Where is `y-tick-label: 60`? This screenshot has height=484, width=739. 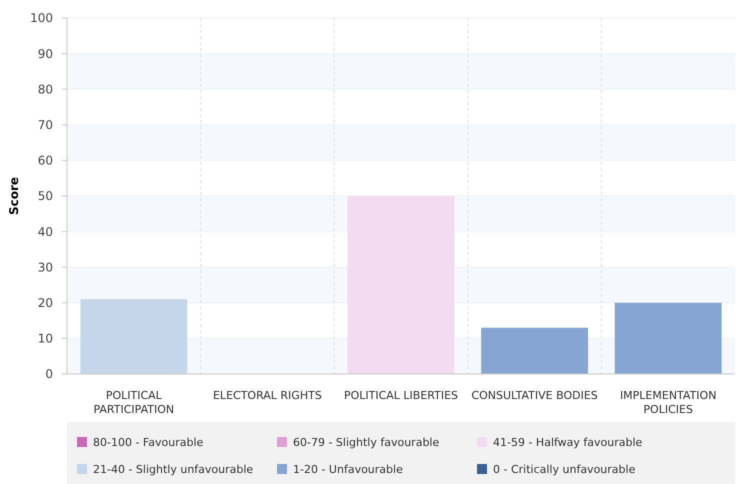
y-tick-label: 60 is located at coordinates (45, 161).